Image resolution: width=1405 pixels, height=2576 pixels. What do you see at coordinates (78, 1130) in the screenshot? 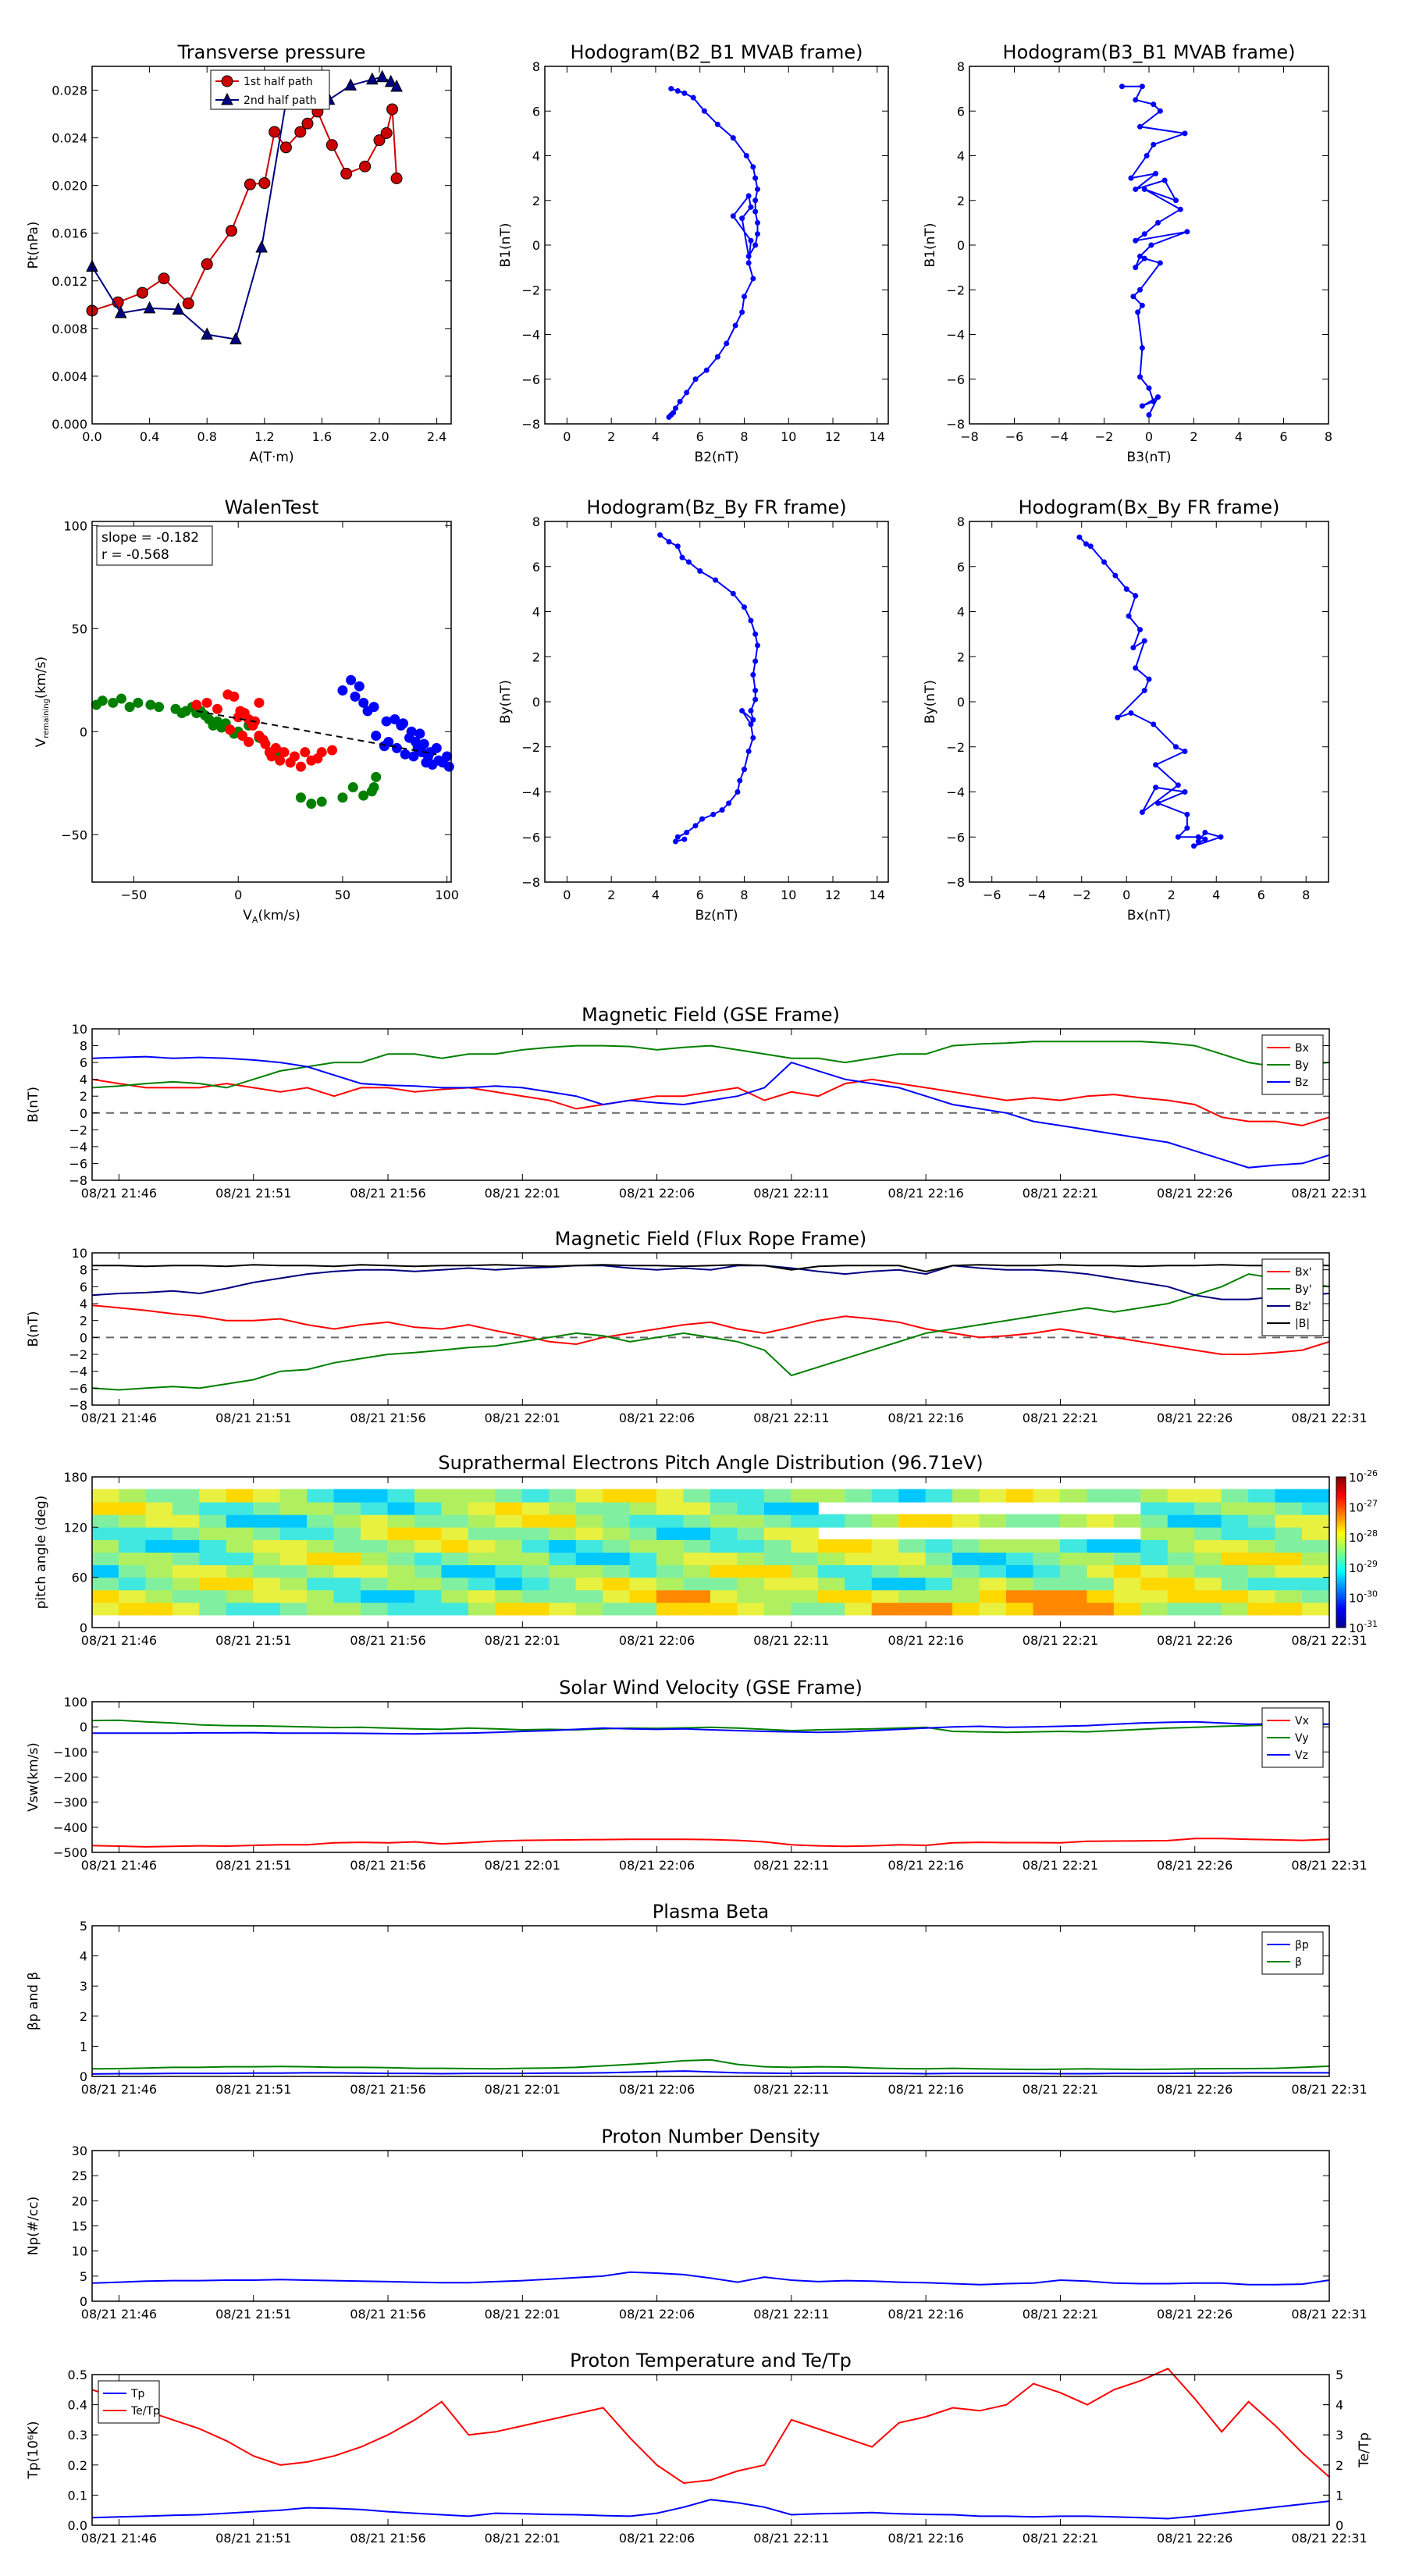
I see `y-tick-label: −2` at bounding box center [78, 1130].